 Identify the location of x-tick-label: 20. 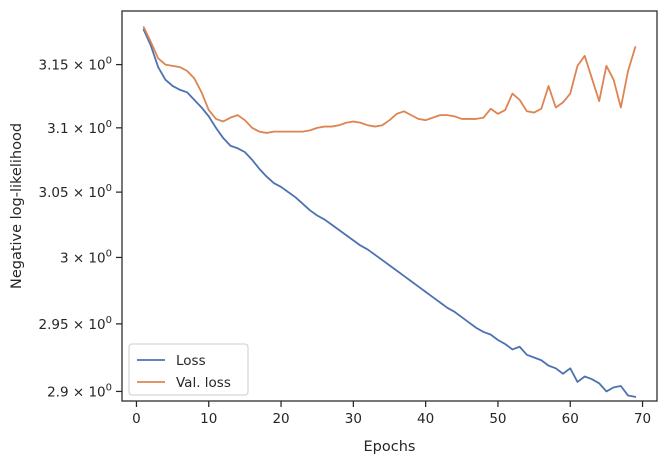
(280, 419).